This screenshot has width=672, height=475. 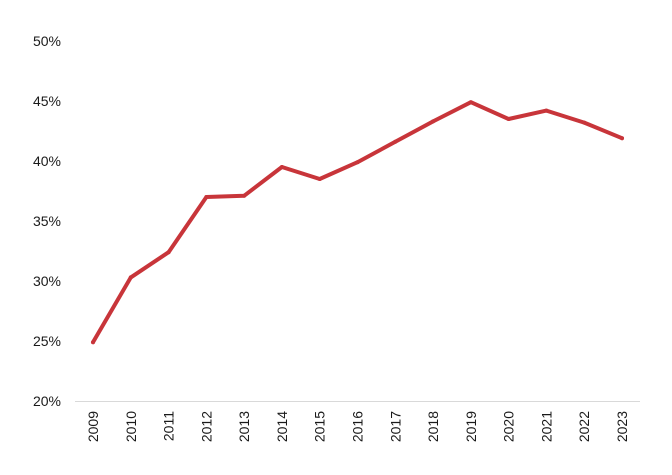 What do you see at coordinates (47, 41) in the screenshot?
I see `y-tick-label: 50%` at bounding box center [47, 41].